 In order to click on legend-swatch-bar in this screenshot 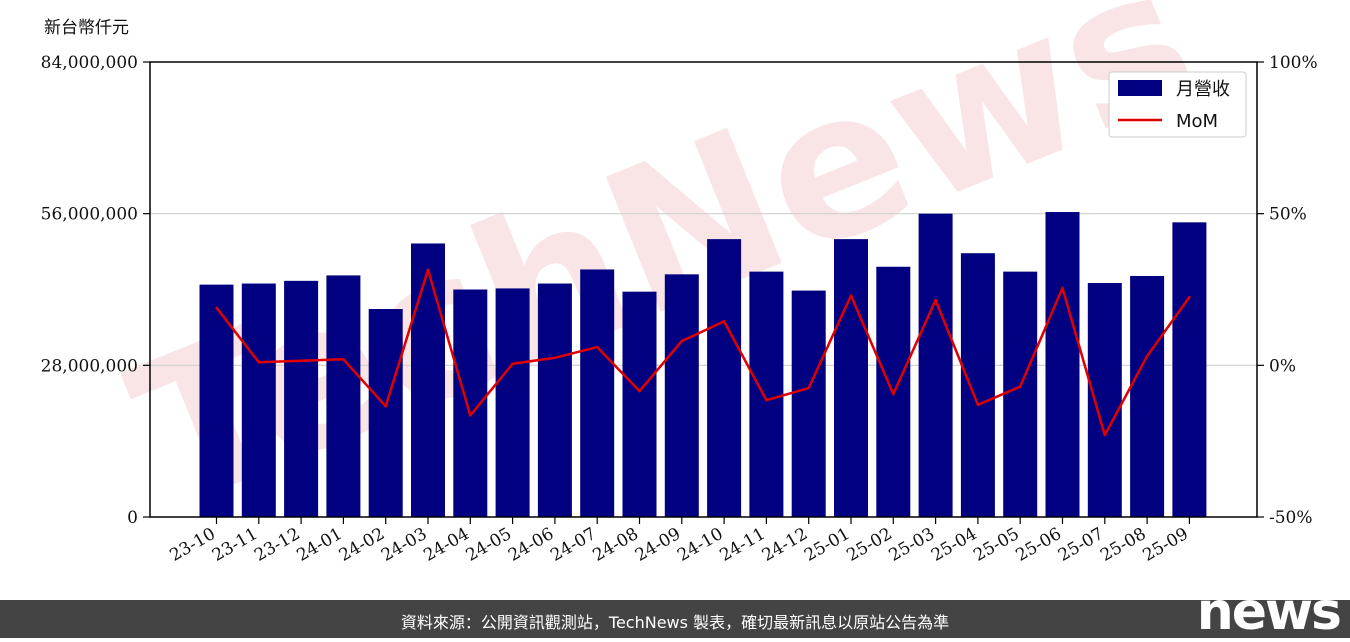, I will do `click(1140, 88)`.